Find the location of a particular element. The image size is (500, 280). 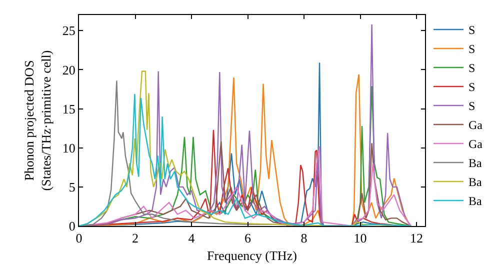

y-tick-label: 25 is located at coordinates (69, 30).